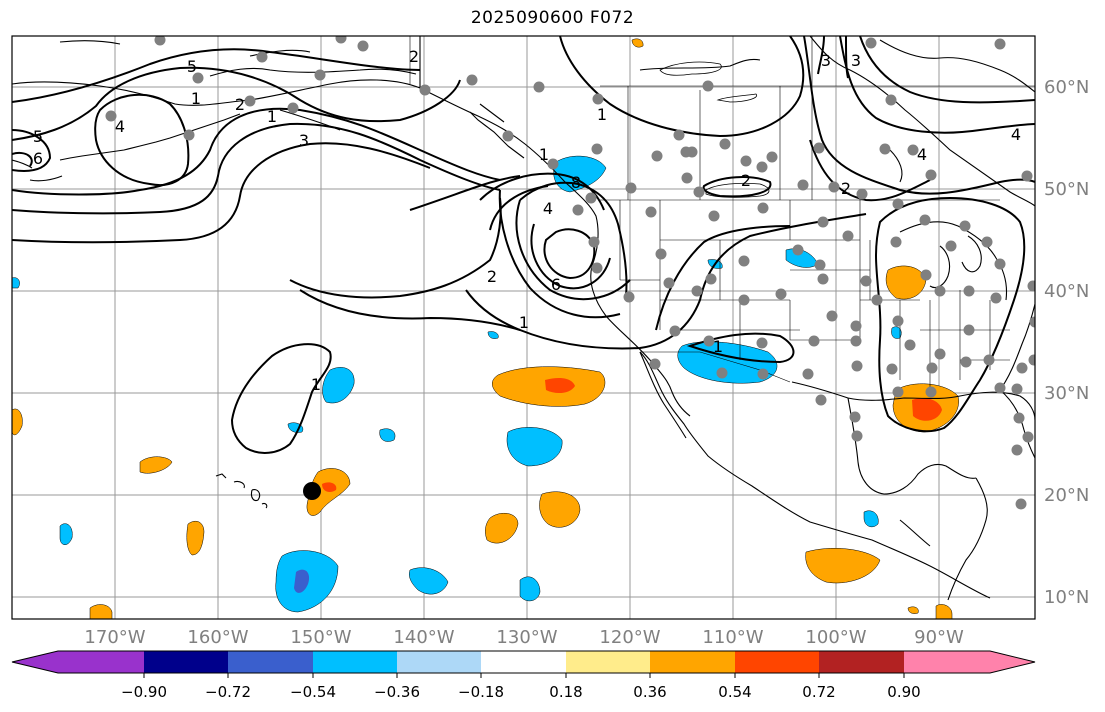  Describe the element at coordinates (1066, 495) in the screenshot. I see `latitude-label: 20°N` at that location.